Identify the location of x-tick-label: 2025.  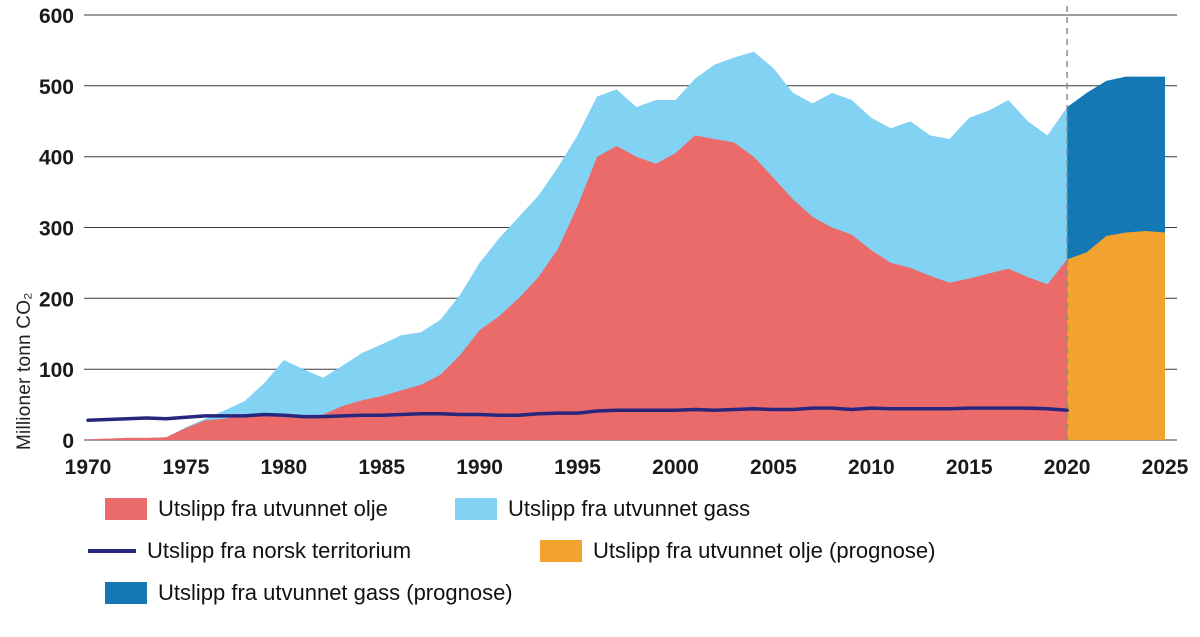
(1165, 467).